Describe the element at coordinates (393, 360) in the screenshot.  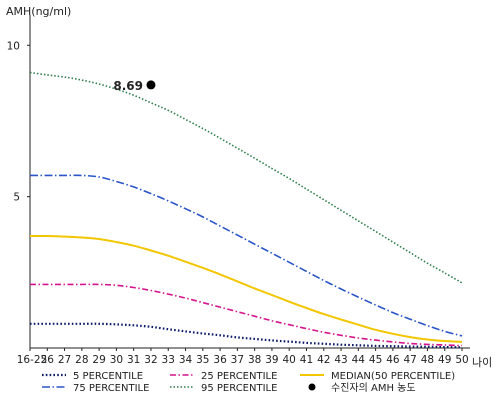
I see `x-tick-label: 46` at that location.